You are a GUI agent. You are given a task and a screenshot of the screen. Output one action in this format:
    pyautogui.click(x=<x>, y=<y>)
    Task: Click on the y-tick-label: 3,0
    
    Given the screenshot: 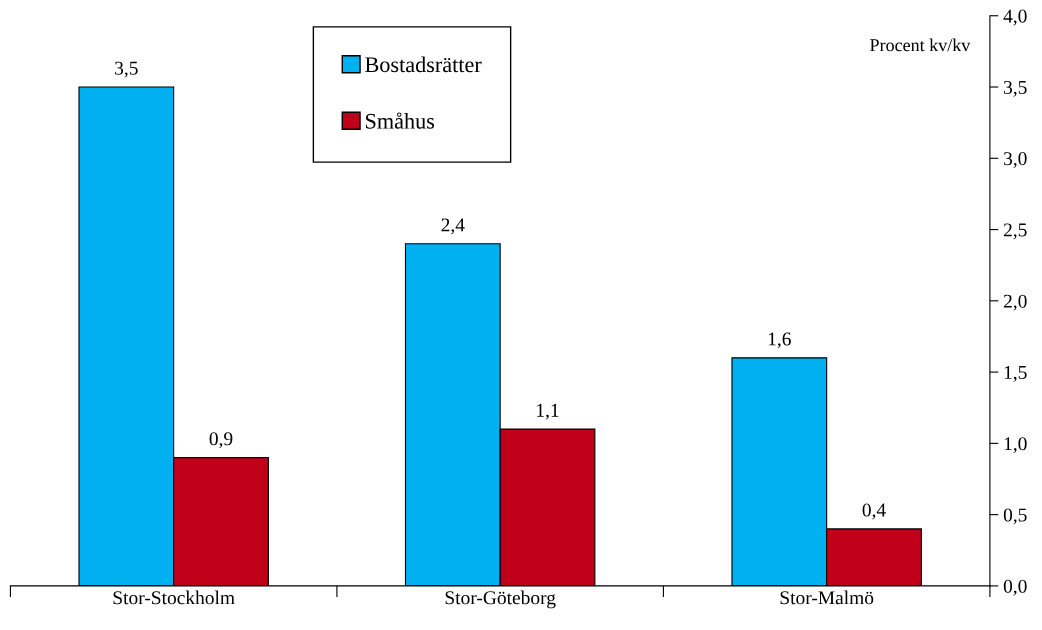 What is the action you would take?
    pyautogui.click(x=1015, y=160)
    